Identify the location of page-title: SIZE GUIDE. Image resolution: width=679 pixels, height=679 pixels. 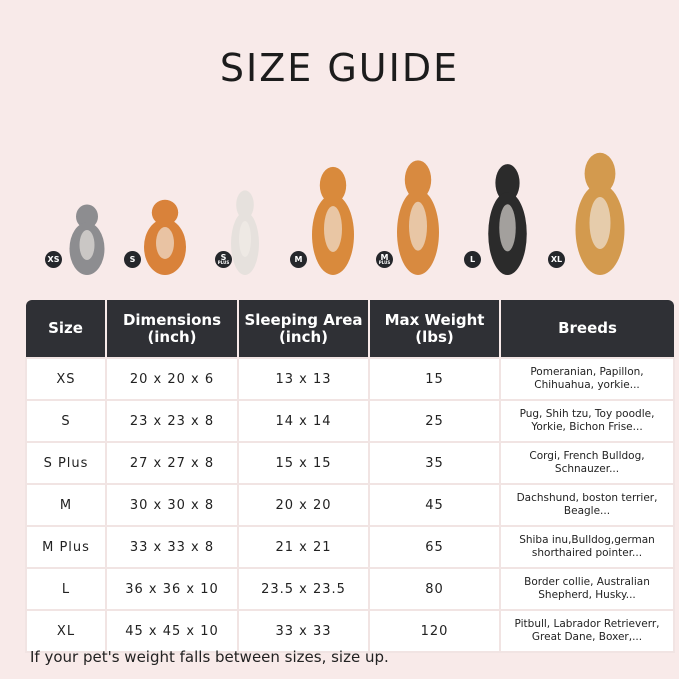
(339, 68).